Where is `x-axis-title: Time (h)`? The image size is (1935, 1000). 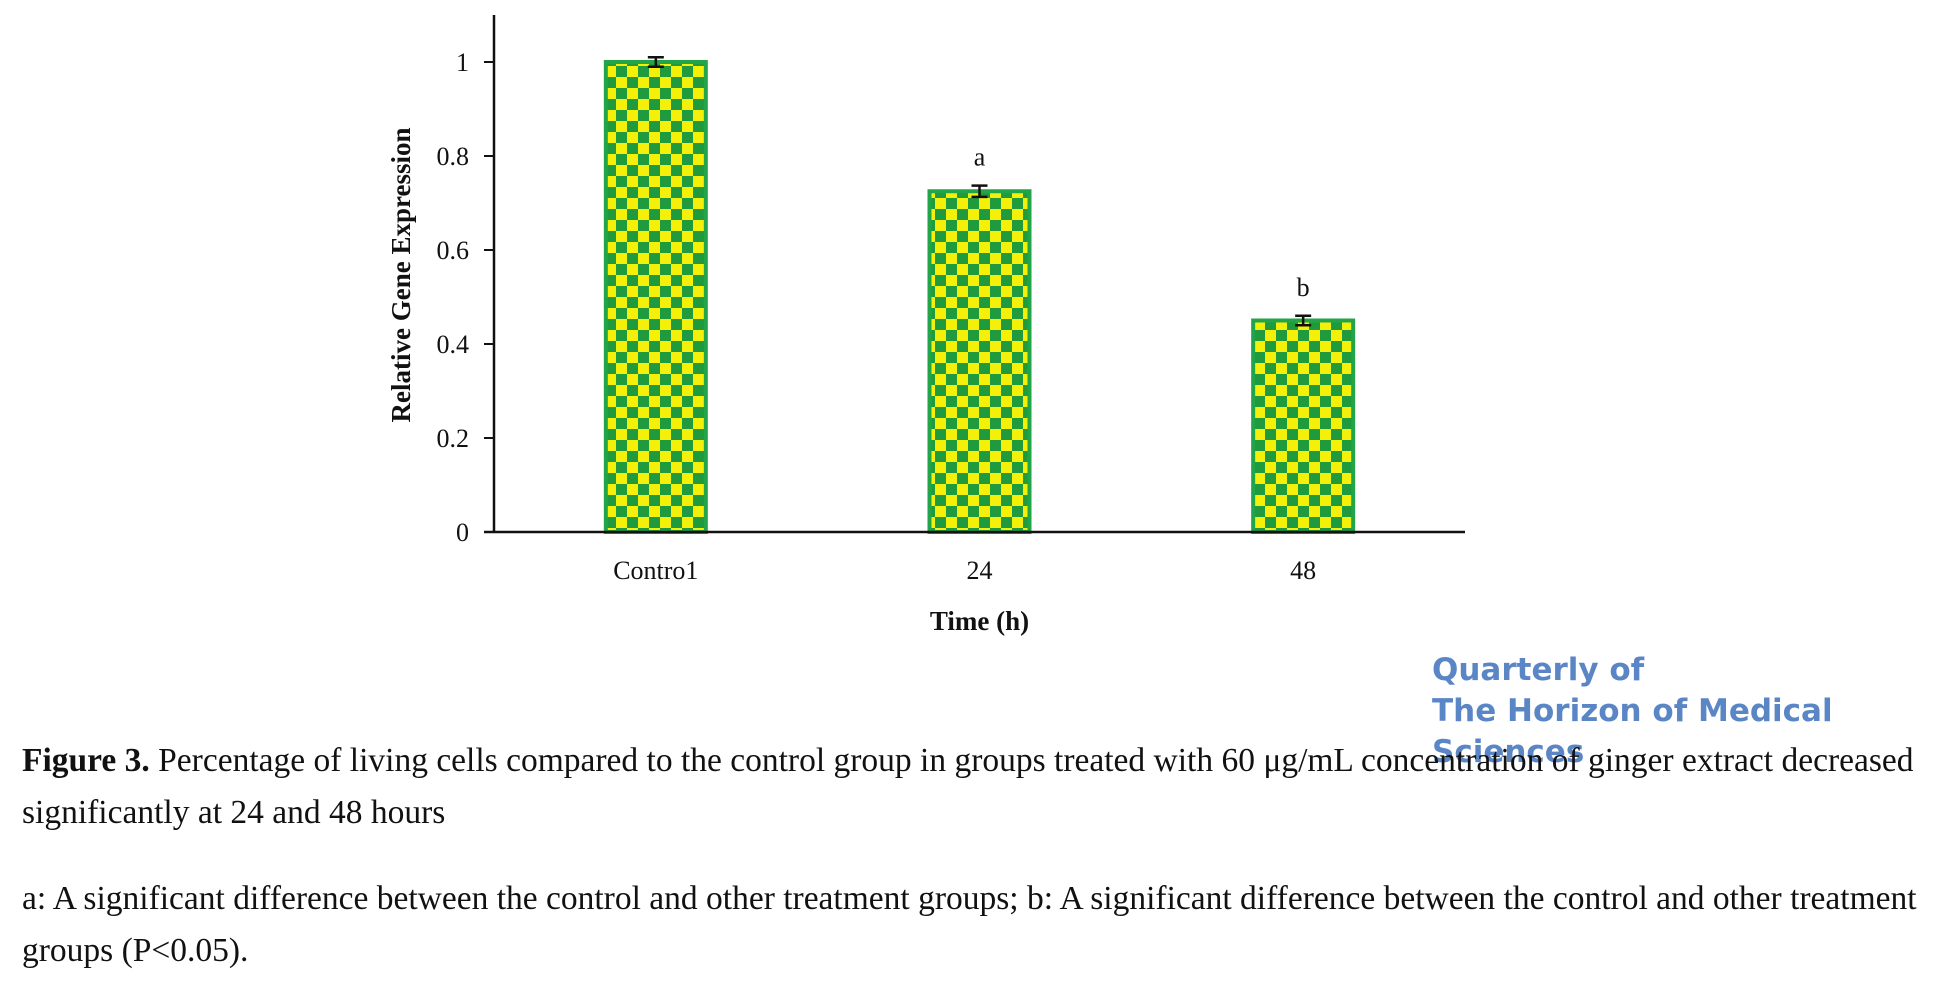 x-axis-title: Time (h) is located at coordinates (979, 621).